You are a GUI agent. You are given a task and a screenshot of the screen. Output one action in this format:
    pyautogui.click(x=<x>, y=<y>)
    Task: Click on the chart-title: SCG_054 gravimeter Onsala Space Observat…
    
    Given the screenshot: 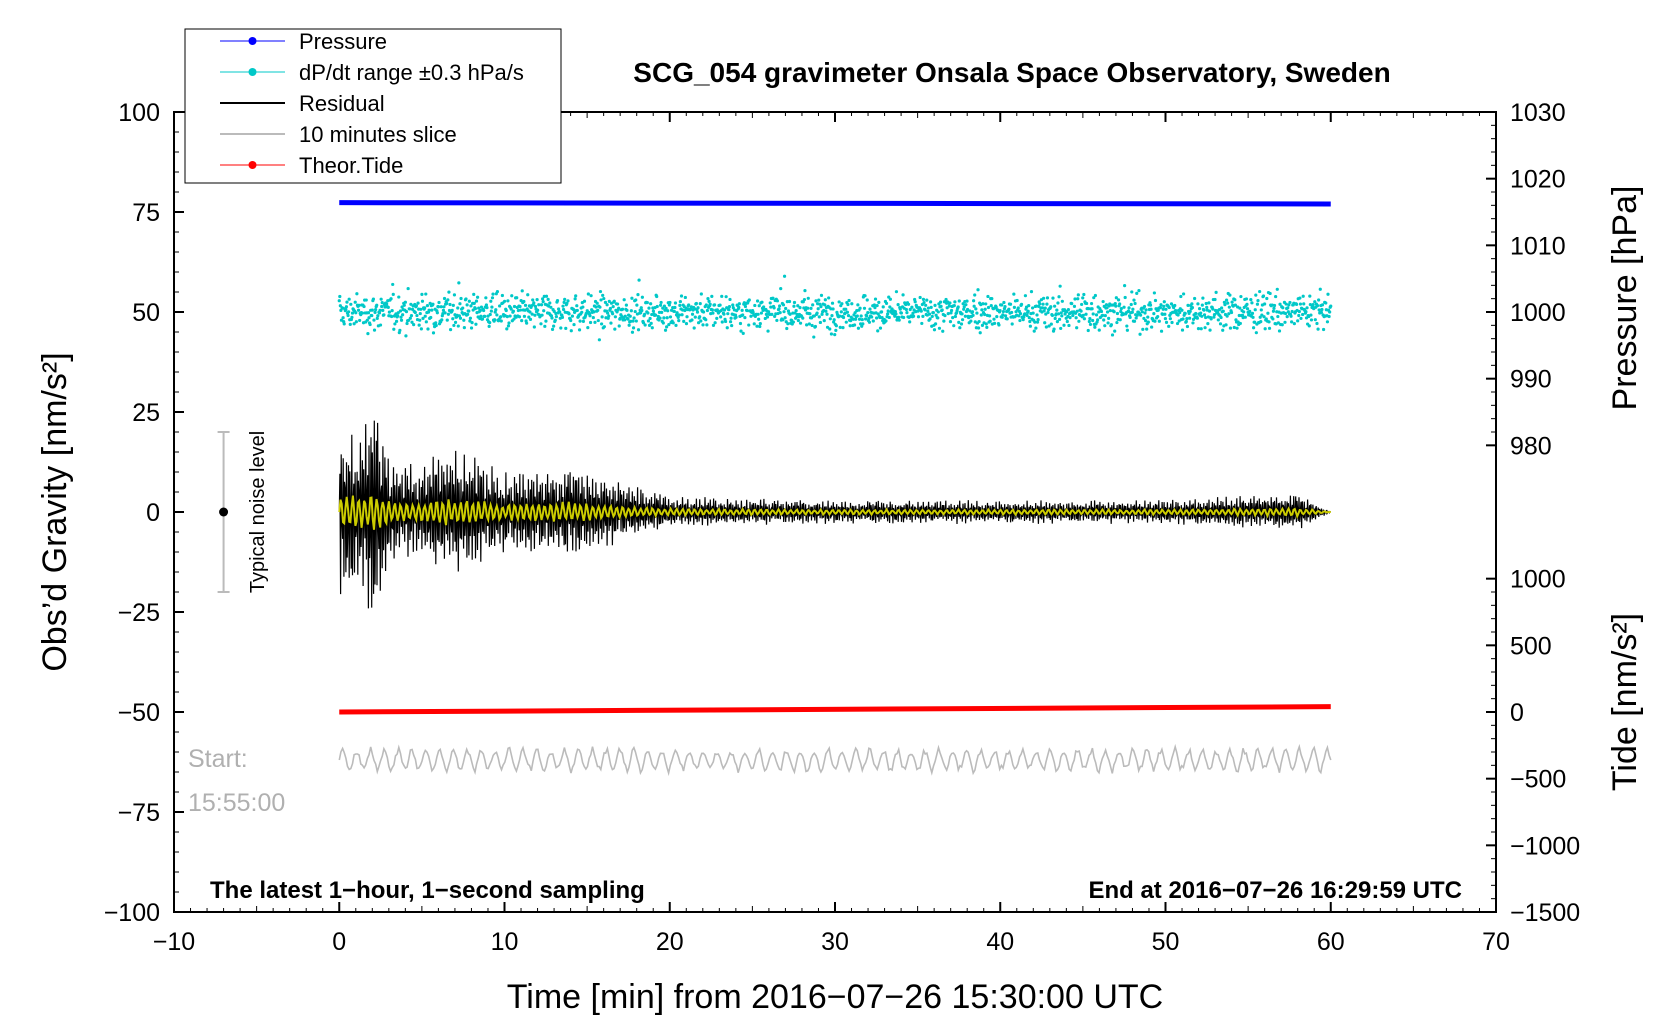 What is the action you would take?
    pyautogui.click(x=1011, y=72)
    